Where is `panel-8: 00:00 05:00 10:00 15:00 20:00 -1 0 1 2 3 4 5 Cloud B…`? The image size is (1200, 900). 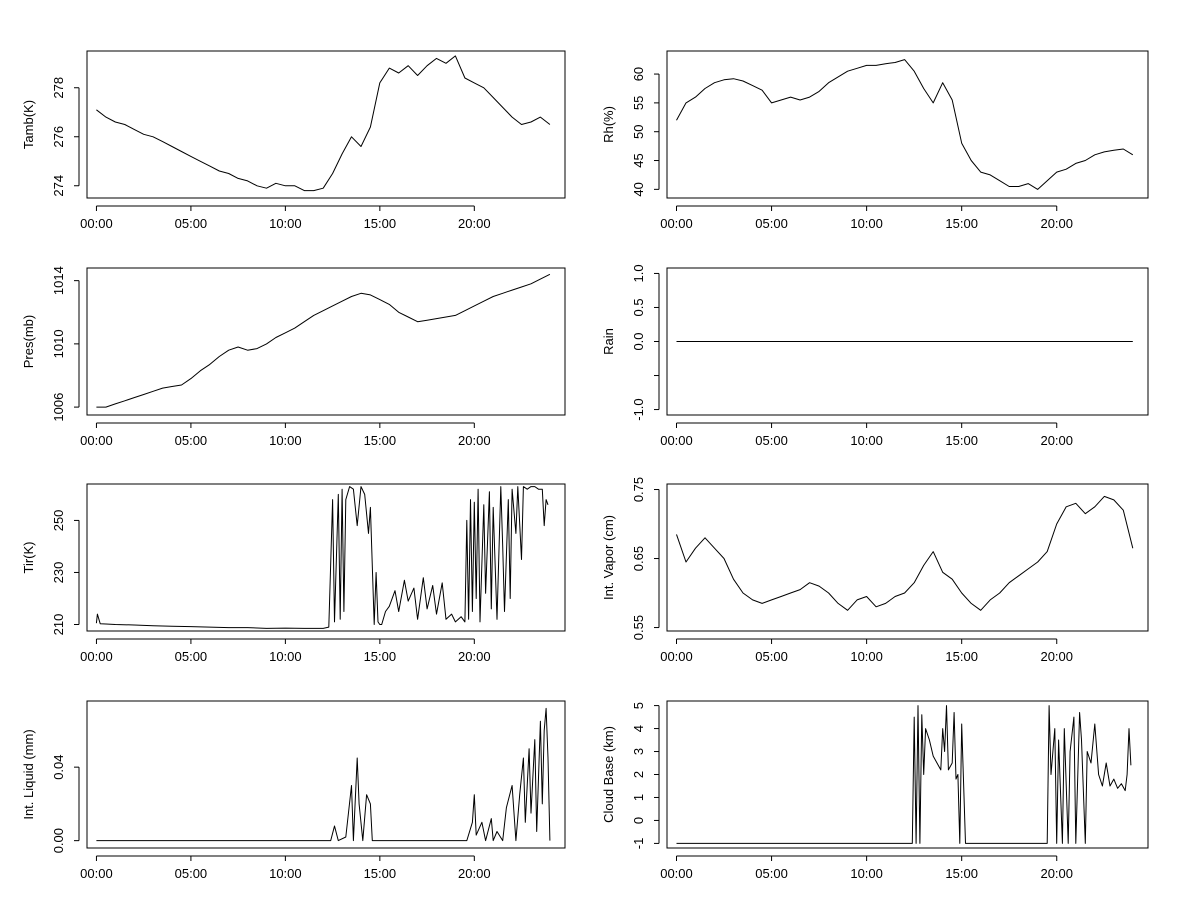
panel-8: 00:00 05:00 10:00 15:00 20:00 -1 0 1 2 3 4 5 Cloud B… is located at coordinates (875, 790).